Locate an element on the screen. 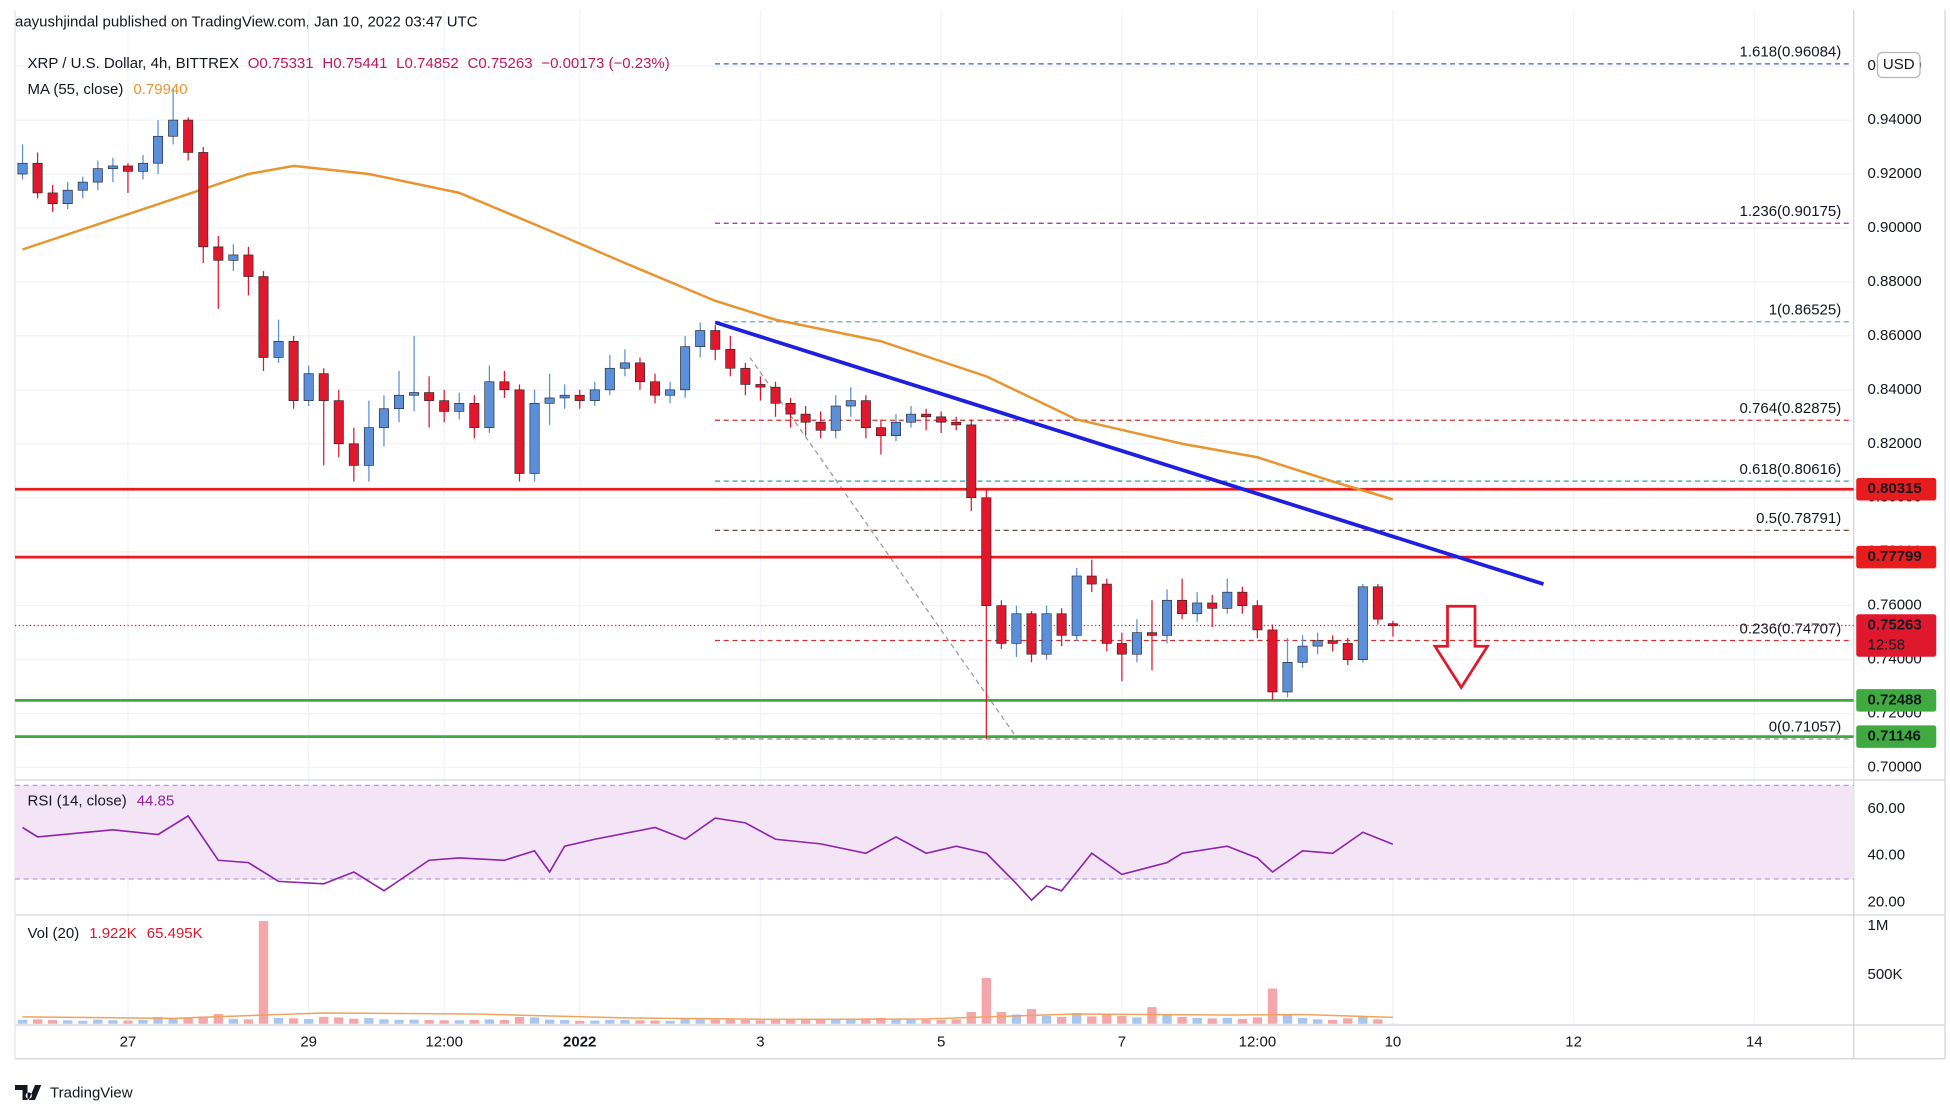 This screenshot has height=1113, width=1950. x-tick-label: 10 is located at coordinates (1393, 1041).